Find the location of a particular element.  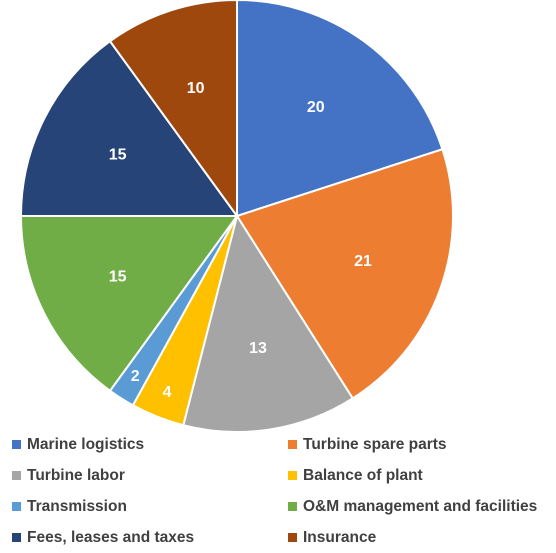

legend-label-0: Marine logistics is located at coordinates (86, 444).